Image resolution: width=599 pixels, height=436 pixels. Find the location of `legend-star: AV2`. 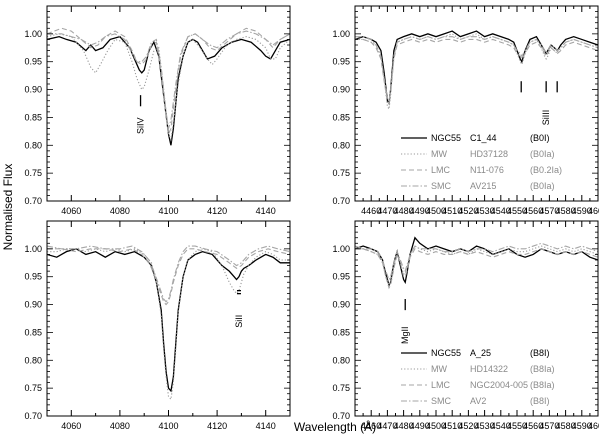

legend-star: AV2 is located at coordinates (478, 401).